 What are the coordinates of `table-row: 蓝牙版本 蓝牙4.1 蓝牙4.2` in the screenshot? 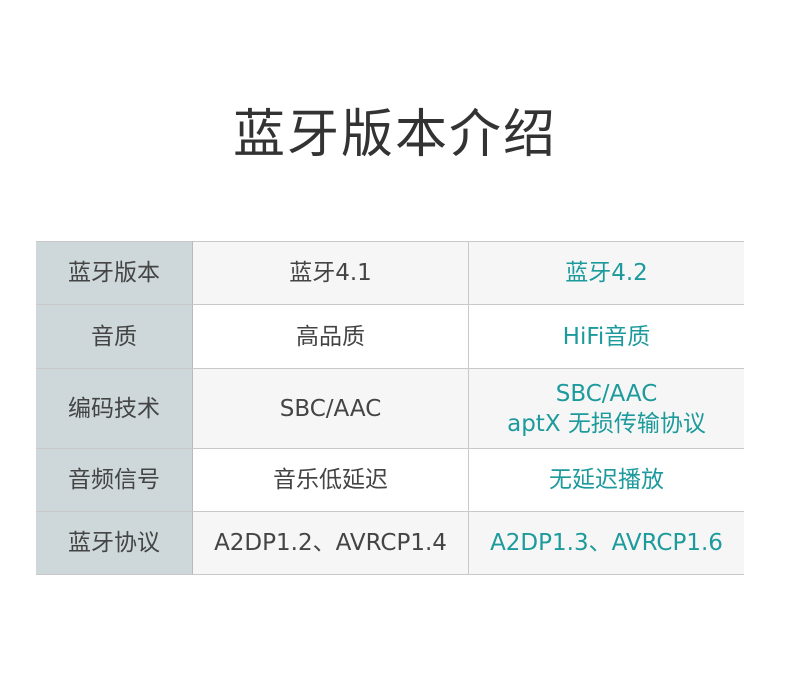 It's located at (390, 273).